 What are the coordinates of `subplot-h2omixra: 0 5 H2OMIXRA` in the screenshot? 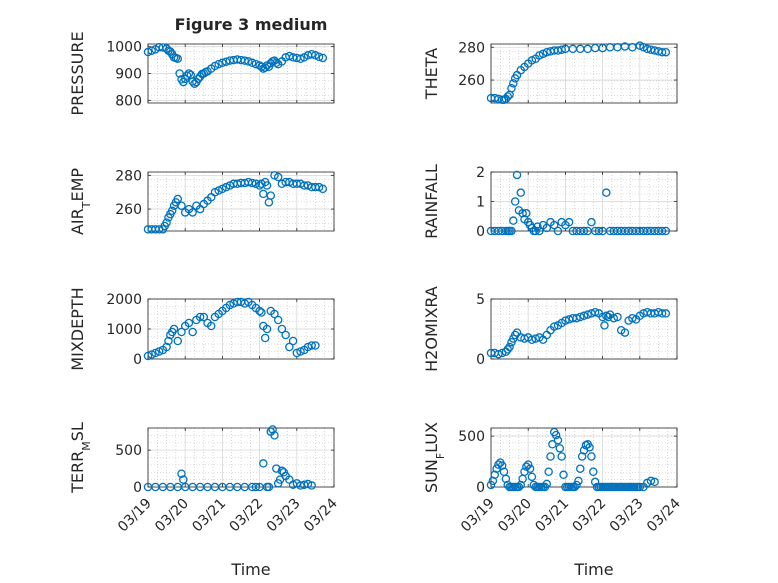 It's located at (550, 329).